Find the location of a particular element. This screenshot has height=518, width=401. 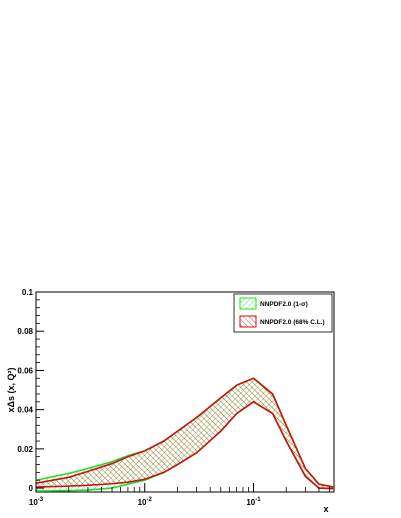

y-tick-label: 0.1 is located at coordinates (28, 292).